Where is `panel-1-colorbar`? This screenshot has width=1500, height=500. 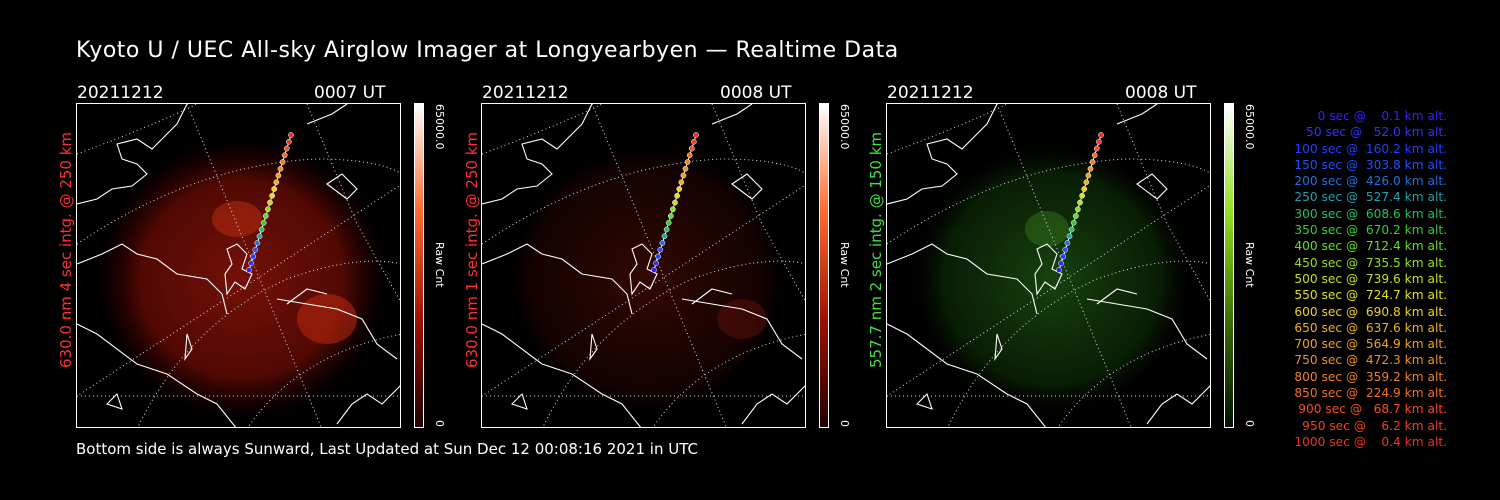 panel-1-colorbar is located at coordinates (419, 265).